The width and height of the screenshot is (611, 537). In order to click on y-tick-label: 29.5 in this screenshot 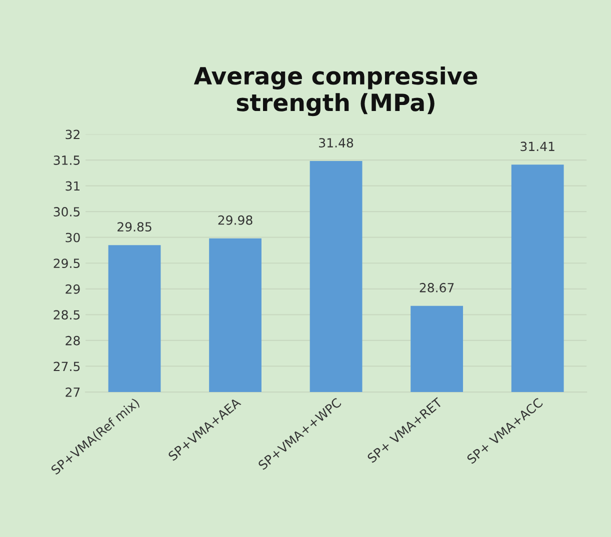, I will do `click(67, 263)`.